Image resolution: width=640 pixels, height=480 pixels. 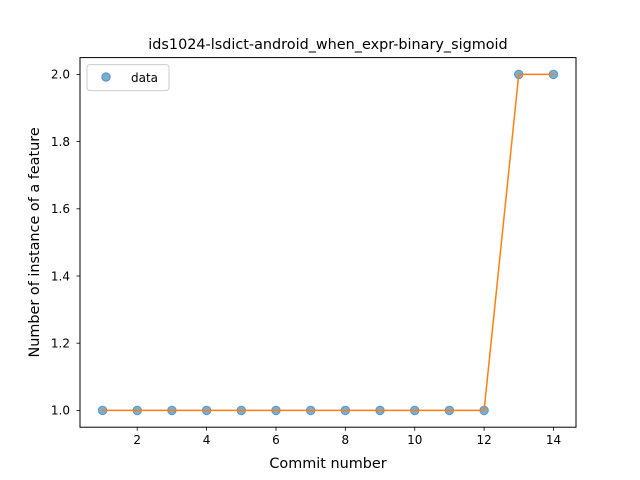 I want to click on x-tick-label: 8, so click(x=346, y=440).